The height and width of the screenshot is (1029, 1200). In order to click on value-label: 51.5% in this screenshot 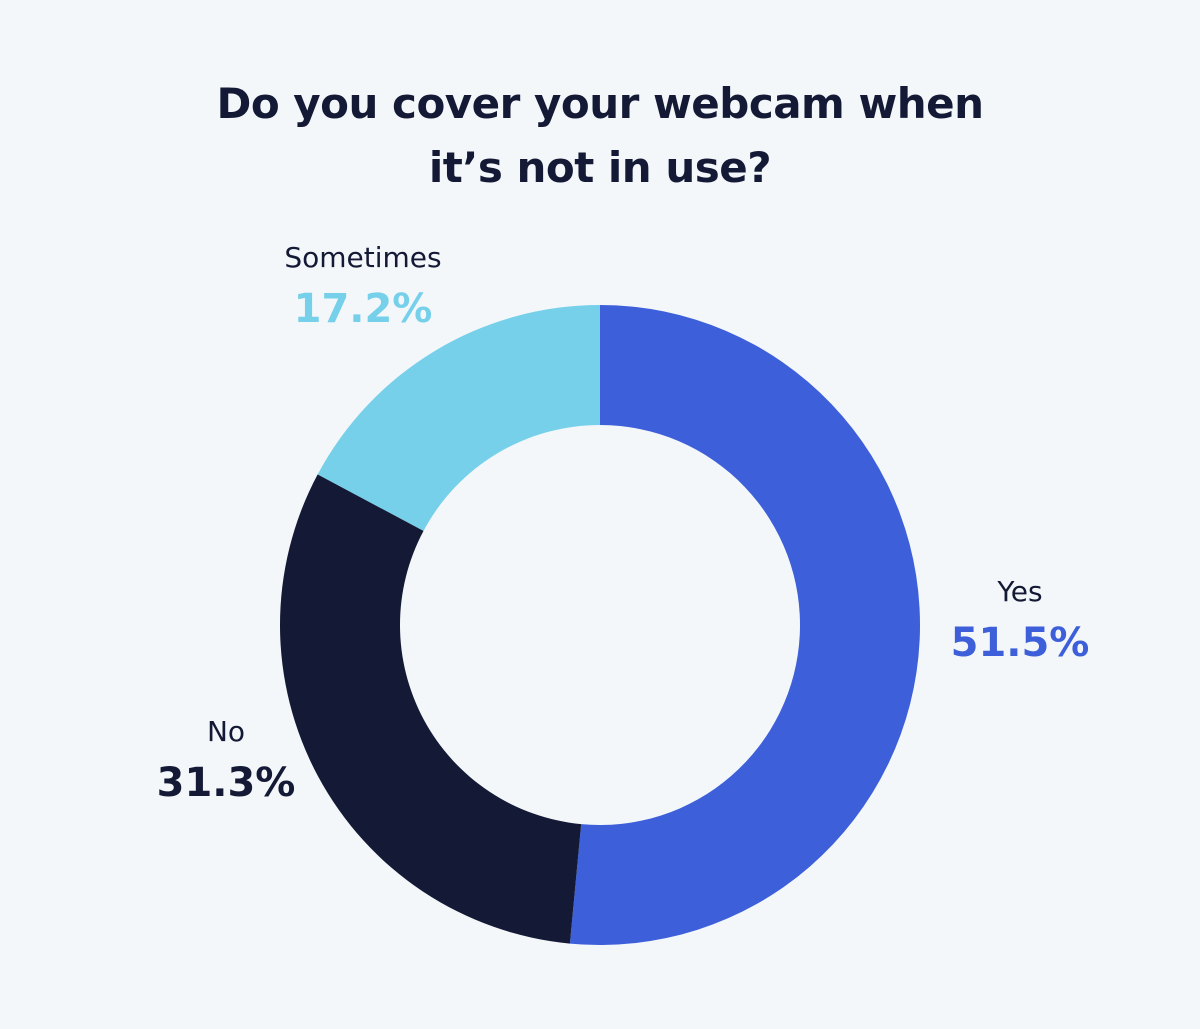, I will do `click(1020, 643)`.